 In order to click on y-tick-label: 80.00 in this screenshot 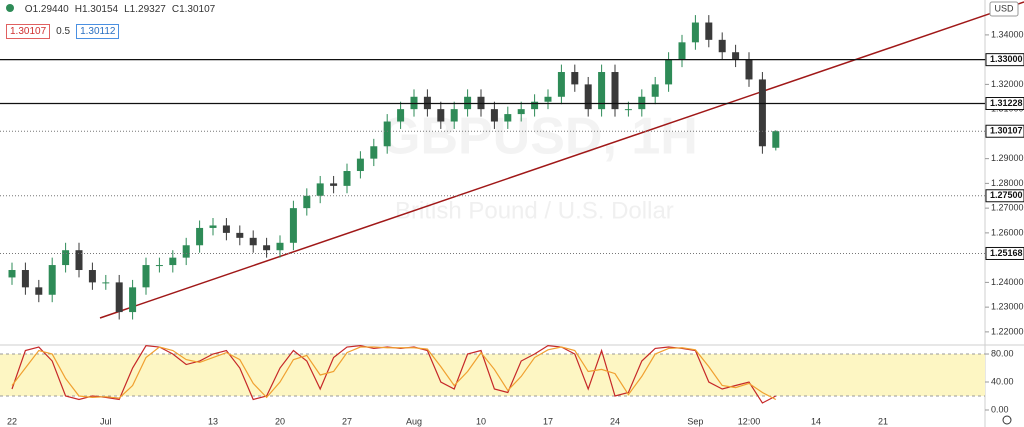, I will do `click(1002, 353)`.